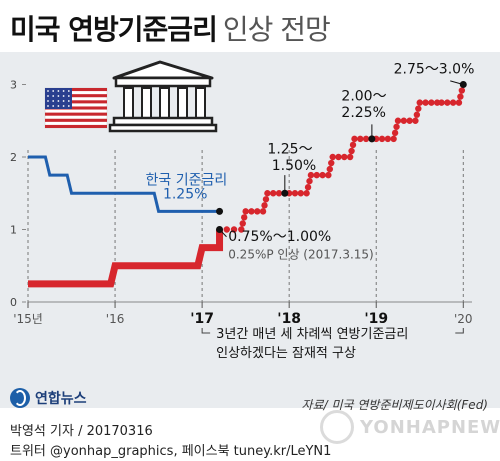 This screenshot has width=500, height=461. What do you see at coordinates (13, 302) in the screenshot?
I see `y-tick-label: 0` at bounding box center [13, 302].